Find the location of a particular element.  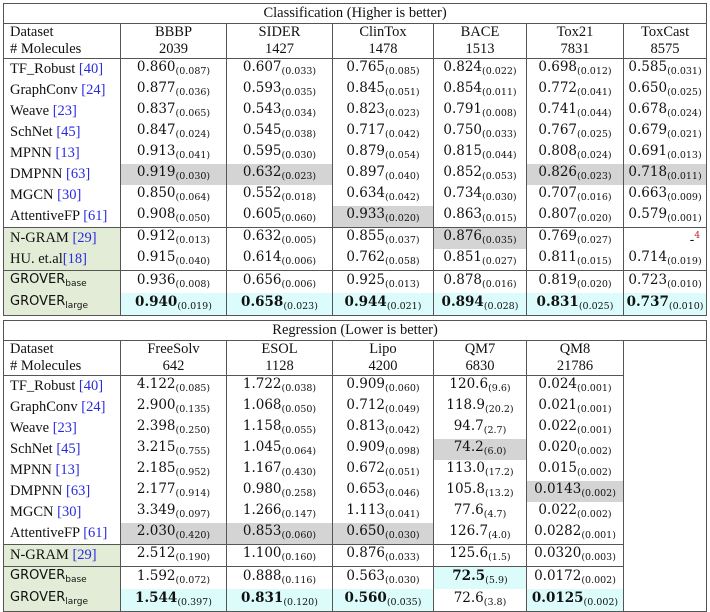

citation-link: [18] is located at coordinates (74, 259).